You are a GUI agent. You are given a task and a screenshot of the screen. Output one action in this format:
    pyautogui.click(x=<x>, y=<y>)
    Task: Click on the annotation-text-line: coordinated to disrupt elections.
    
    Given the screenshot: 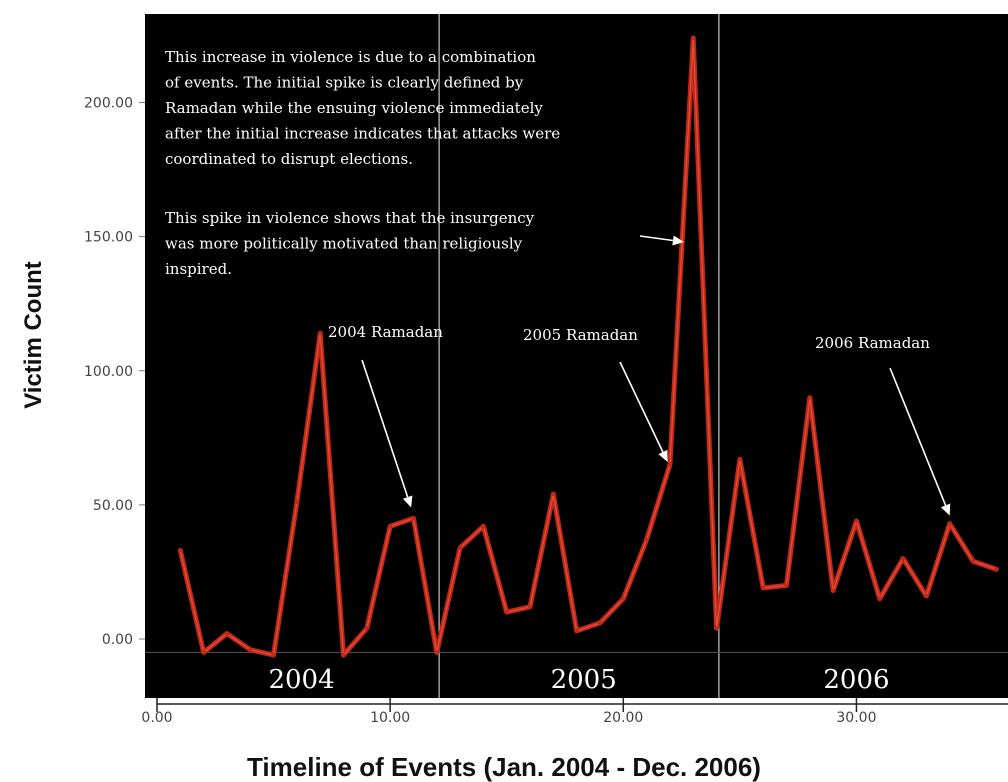 What is the action you would take?
    pyautogui.click(x=289, y=159)
    